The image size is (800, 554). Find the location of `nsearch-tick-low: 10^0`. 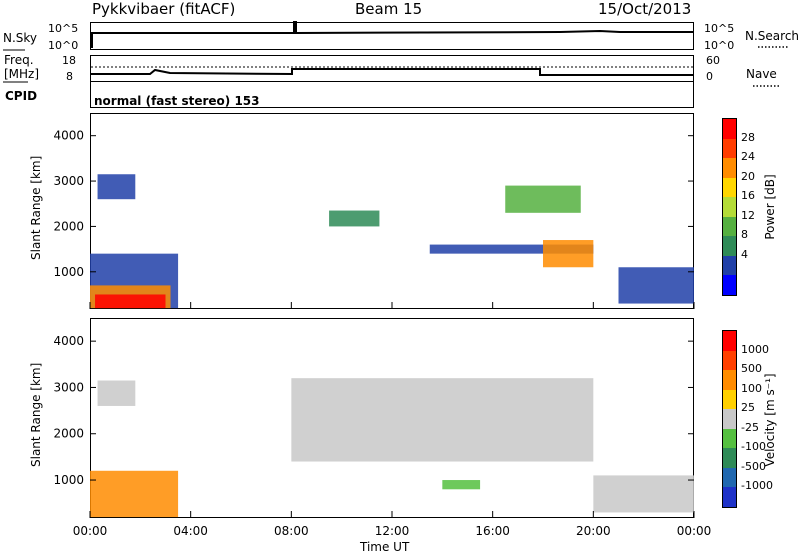

nsearch-tick-low: 10^0 is located at coordinates (719, 45).